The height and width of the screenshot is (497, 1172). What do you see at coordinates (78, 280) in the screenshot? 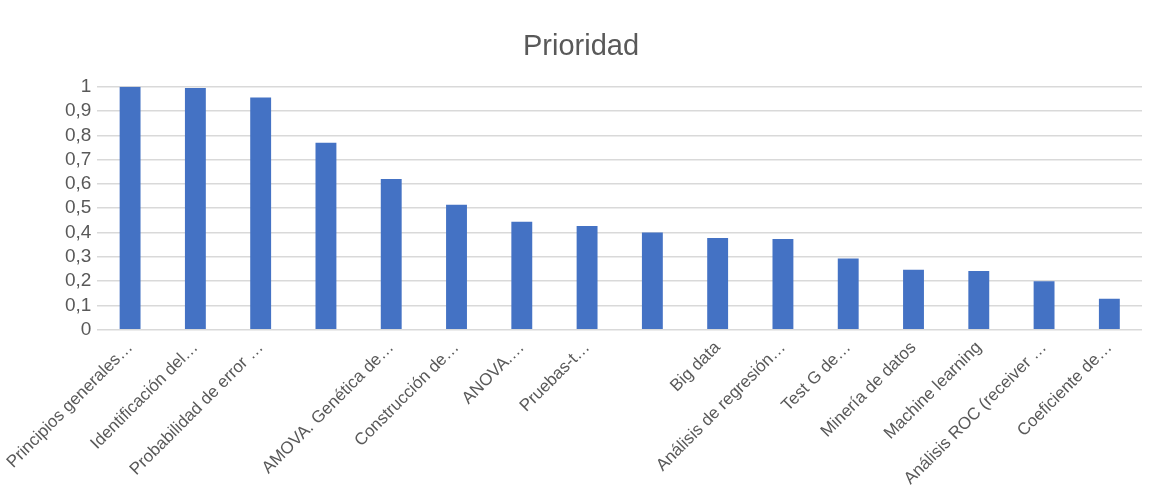
I see `y-tick-label: 0,2` at bounding box center [78, 280].